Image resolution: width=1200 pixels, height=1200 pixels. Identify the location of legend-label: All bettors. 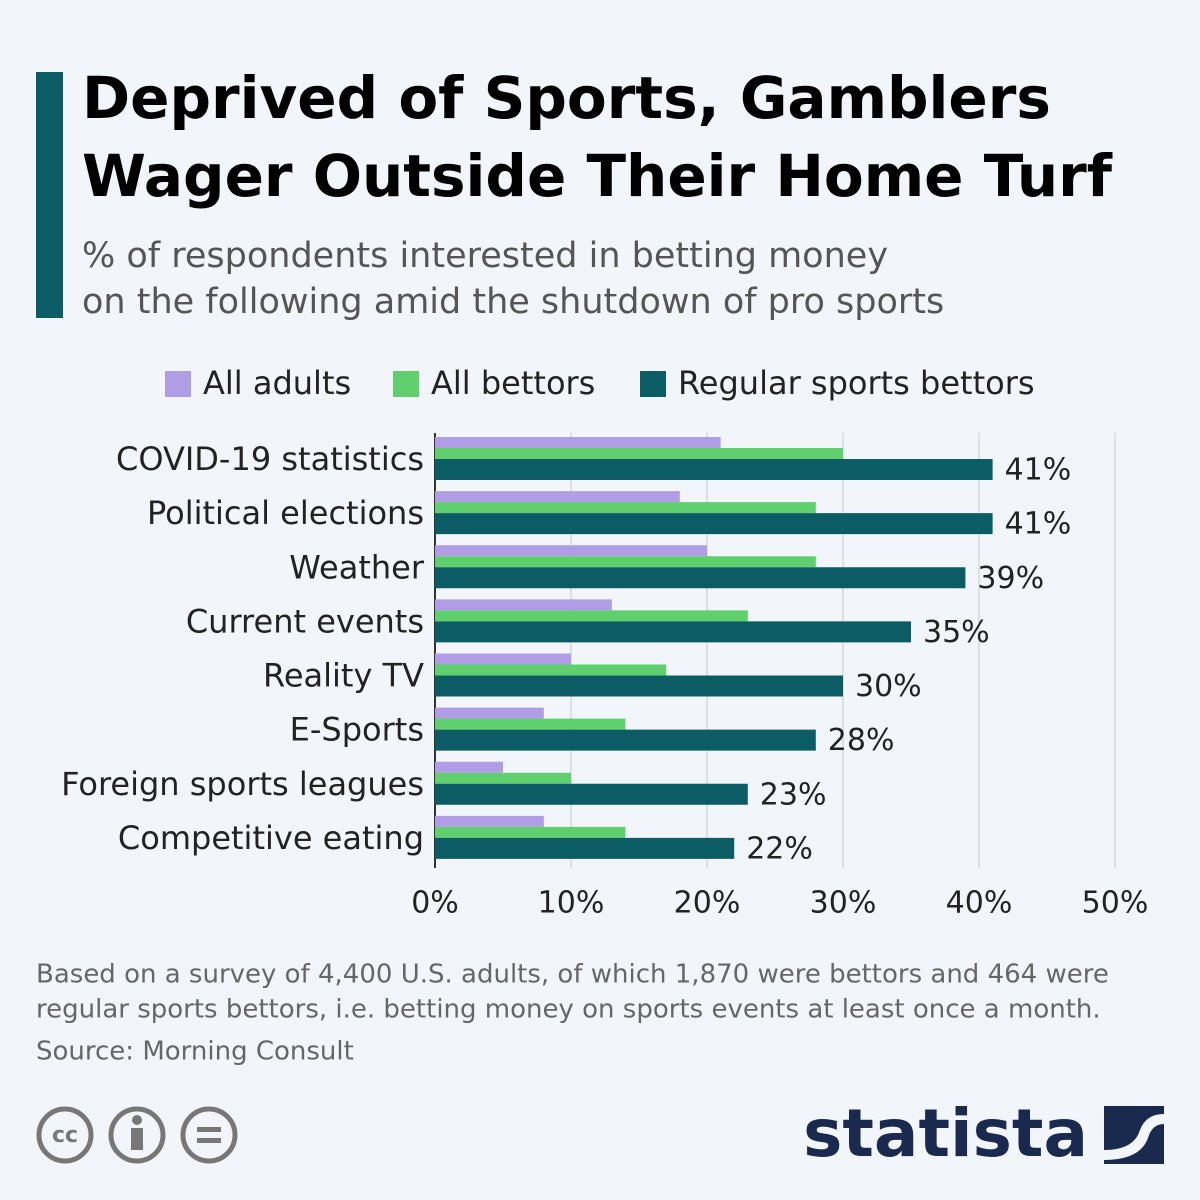
(513, 383).